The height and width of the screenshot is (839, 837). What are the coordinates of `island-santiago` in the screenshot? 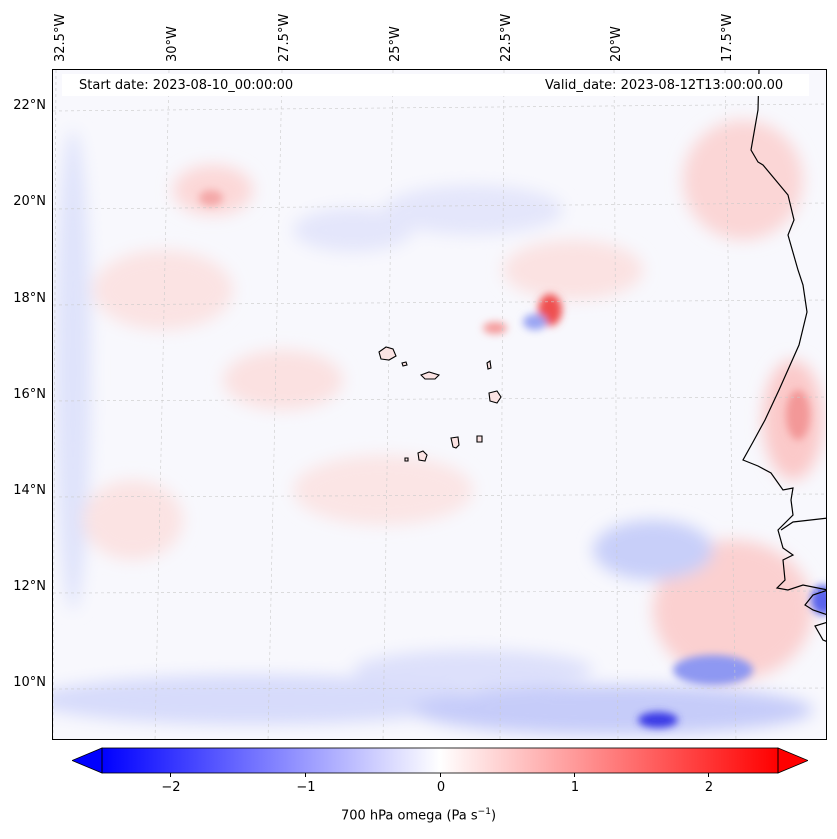 It's located at (455, 442).